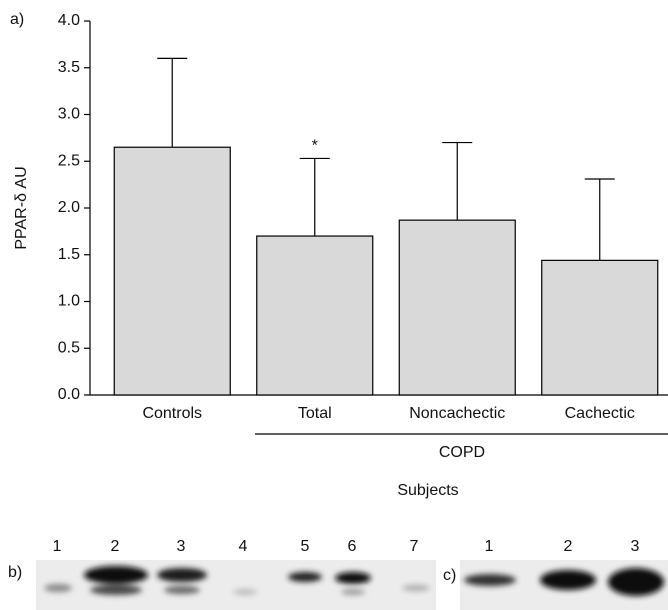 The height and width of the screenshot is (610, 668). Describe the element at coordinates (69, 67) in the screenshot. I see `y-tick-label: 3.5` at that location.